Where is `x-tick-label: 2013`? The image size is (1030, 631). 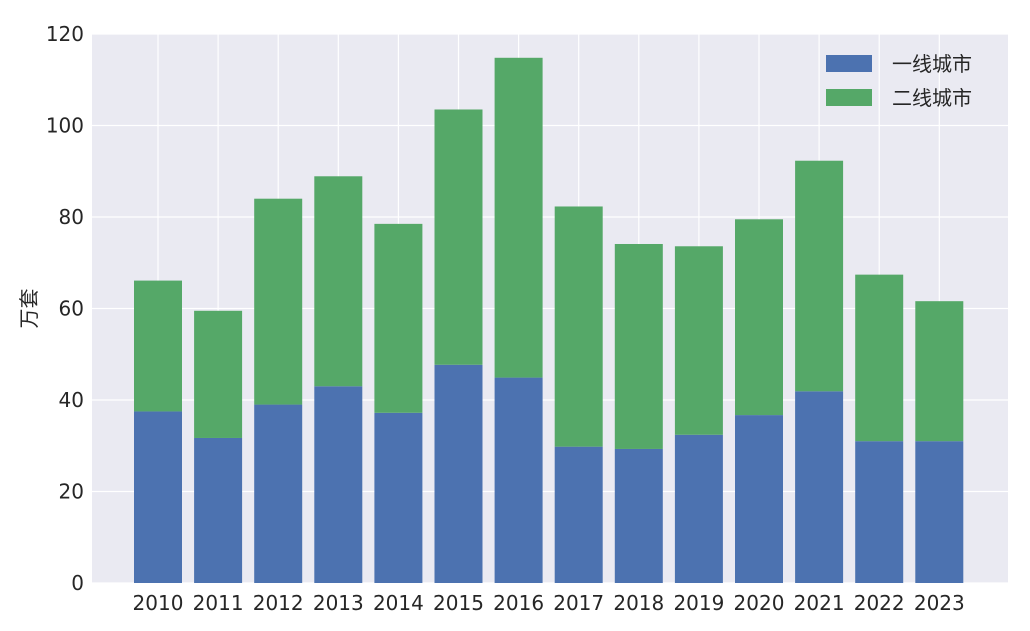 x-tick-label: 2013 is located at coordinates (338, 603).